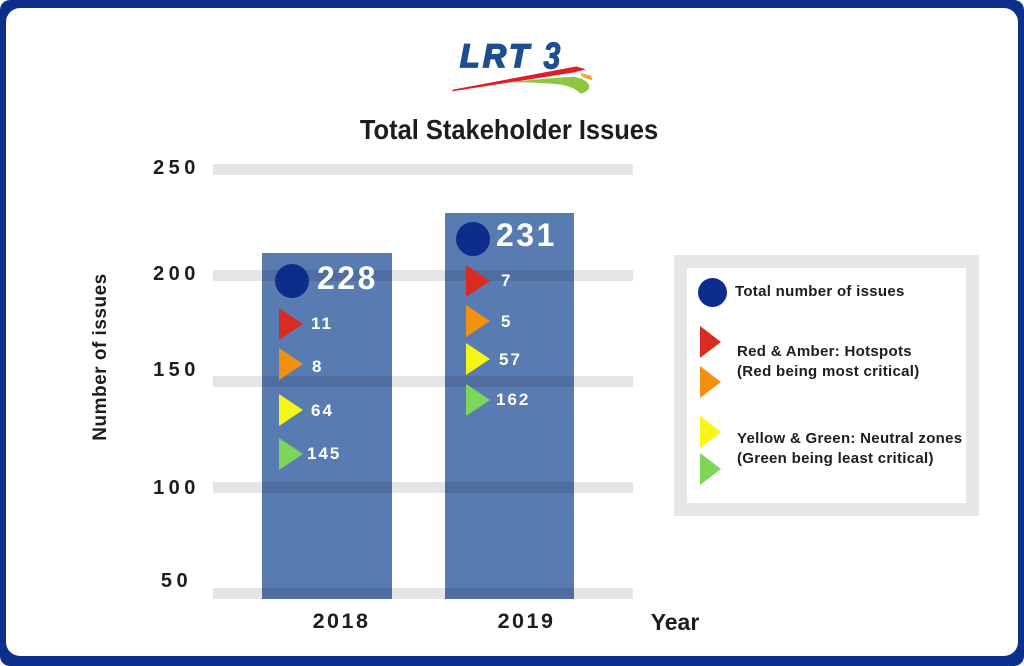  I want to click on svg-text: 3, so click(552, 56).